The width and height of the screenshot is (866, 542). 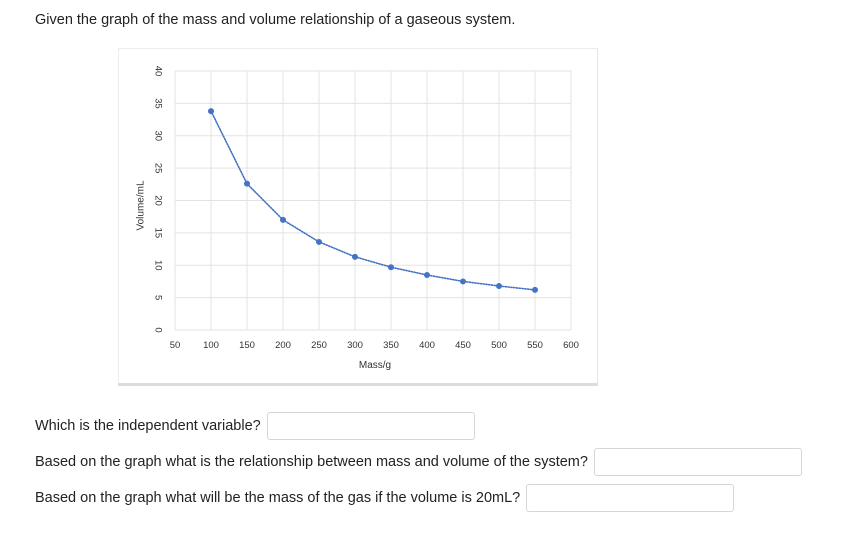 What do you see at coordinates (157, 297) in the screenshot?
I see `y-tick-label: 5` at bounding box center [157, 297].